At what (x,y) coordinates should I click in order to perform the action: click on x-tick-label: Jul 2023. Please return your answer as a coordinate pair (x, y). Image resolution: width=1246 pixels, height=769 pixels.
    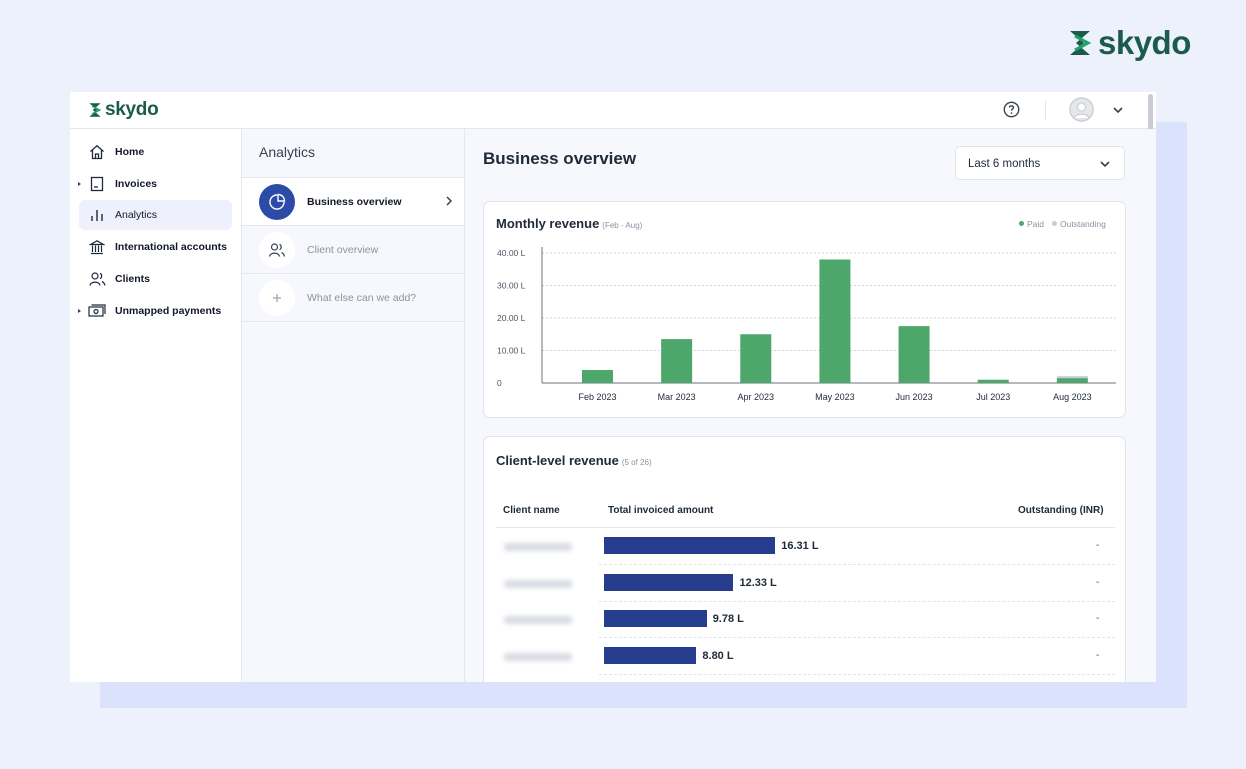
    Looking at the image, I should click on (993, 397).